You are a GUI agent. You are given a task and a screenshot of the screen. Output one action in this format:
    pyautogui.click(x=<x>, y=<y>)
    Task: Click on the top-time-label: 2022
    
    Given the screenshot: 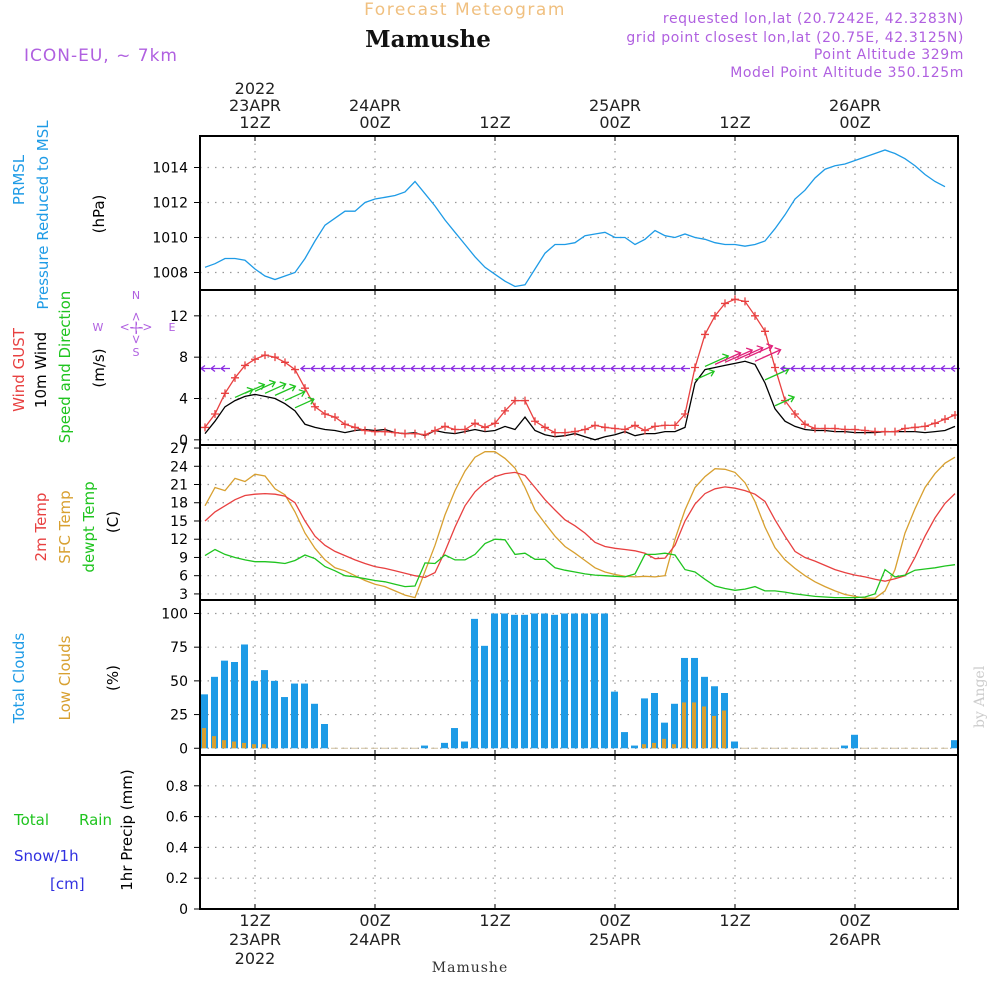 What is the action you would take?
    pyautogui.click(x=255, y=88)
    